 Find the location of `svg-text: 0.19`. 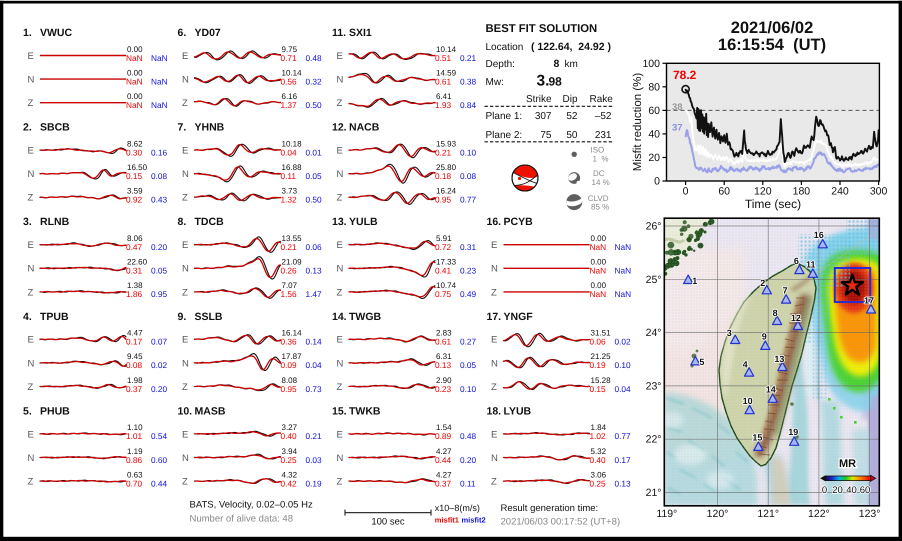

svg-text: 0.19 is located at coordinates (314, 483).